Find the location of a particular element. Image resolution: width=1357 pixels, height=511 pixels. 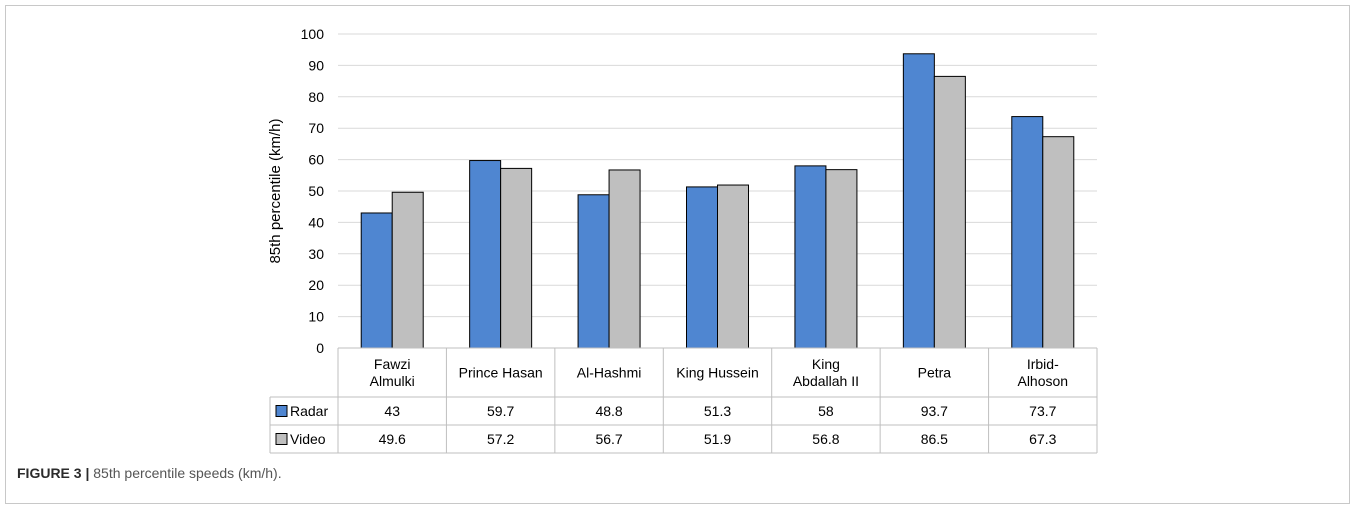

category-label: Irbid- is located at coordinates (1043, 364).